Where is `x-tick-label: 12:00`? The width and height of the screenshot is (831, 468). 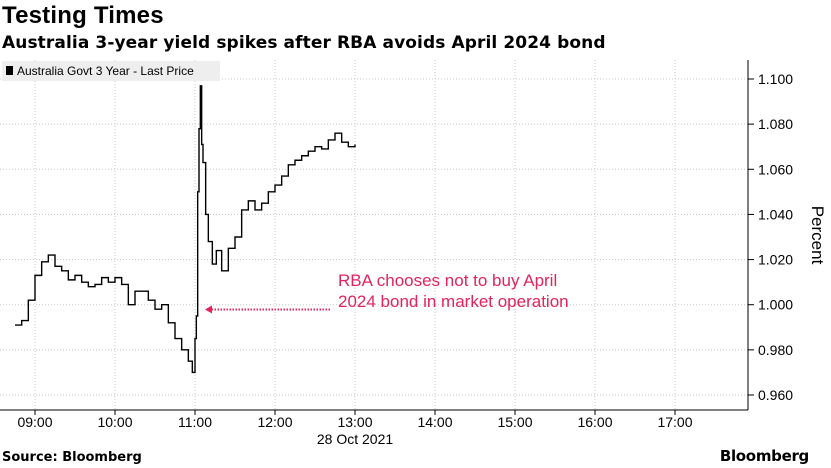
x-tick-label: 12:00 is located at coordinates (274, 422).